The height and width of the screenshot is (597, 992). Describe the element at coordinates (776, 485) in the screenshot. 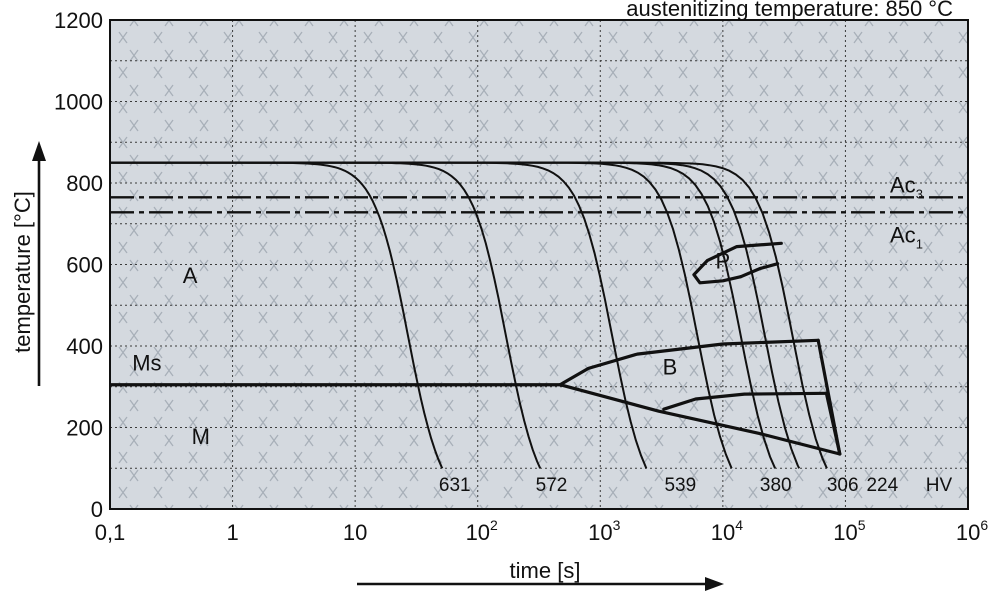

I see `hardness-label: 380` at that location.